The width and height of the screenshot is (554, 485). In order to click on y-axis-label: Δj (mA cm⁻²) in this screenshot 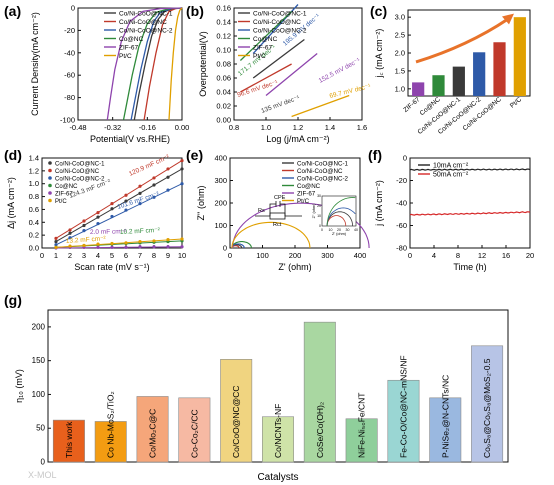, I will do `click(11, 203)`.